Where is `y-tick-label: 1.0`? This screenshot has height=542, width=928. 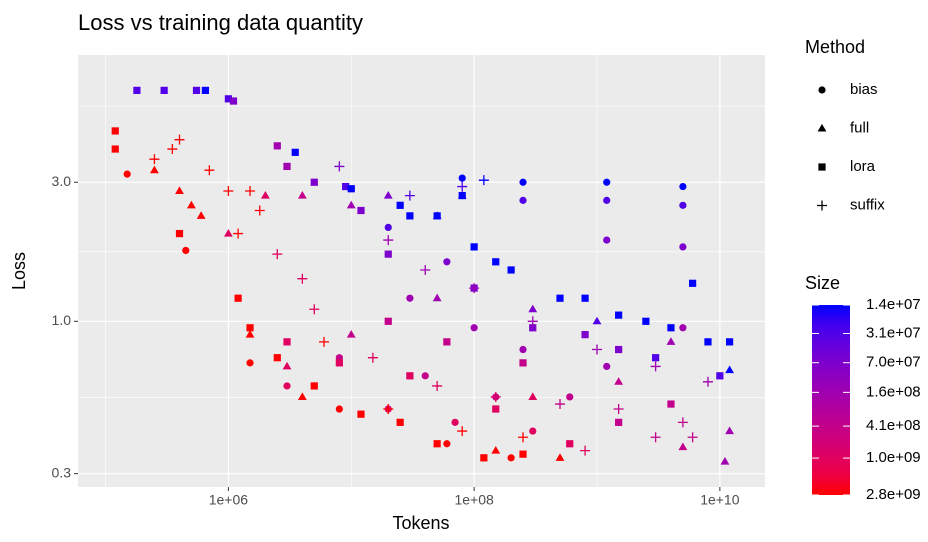 y-tick-label: 1.0 is located at coordinates (62, 320).